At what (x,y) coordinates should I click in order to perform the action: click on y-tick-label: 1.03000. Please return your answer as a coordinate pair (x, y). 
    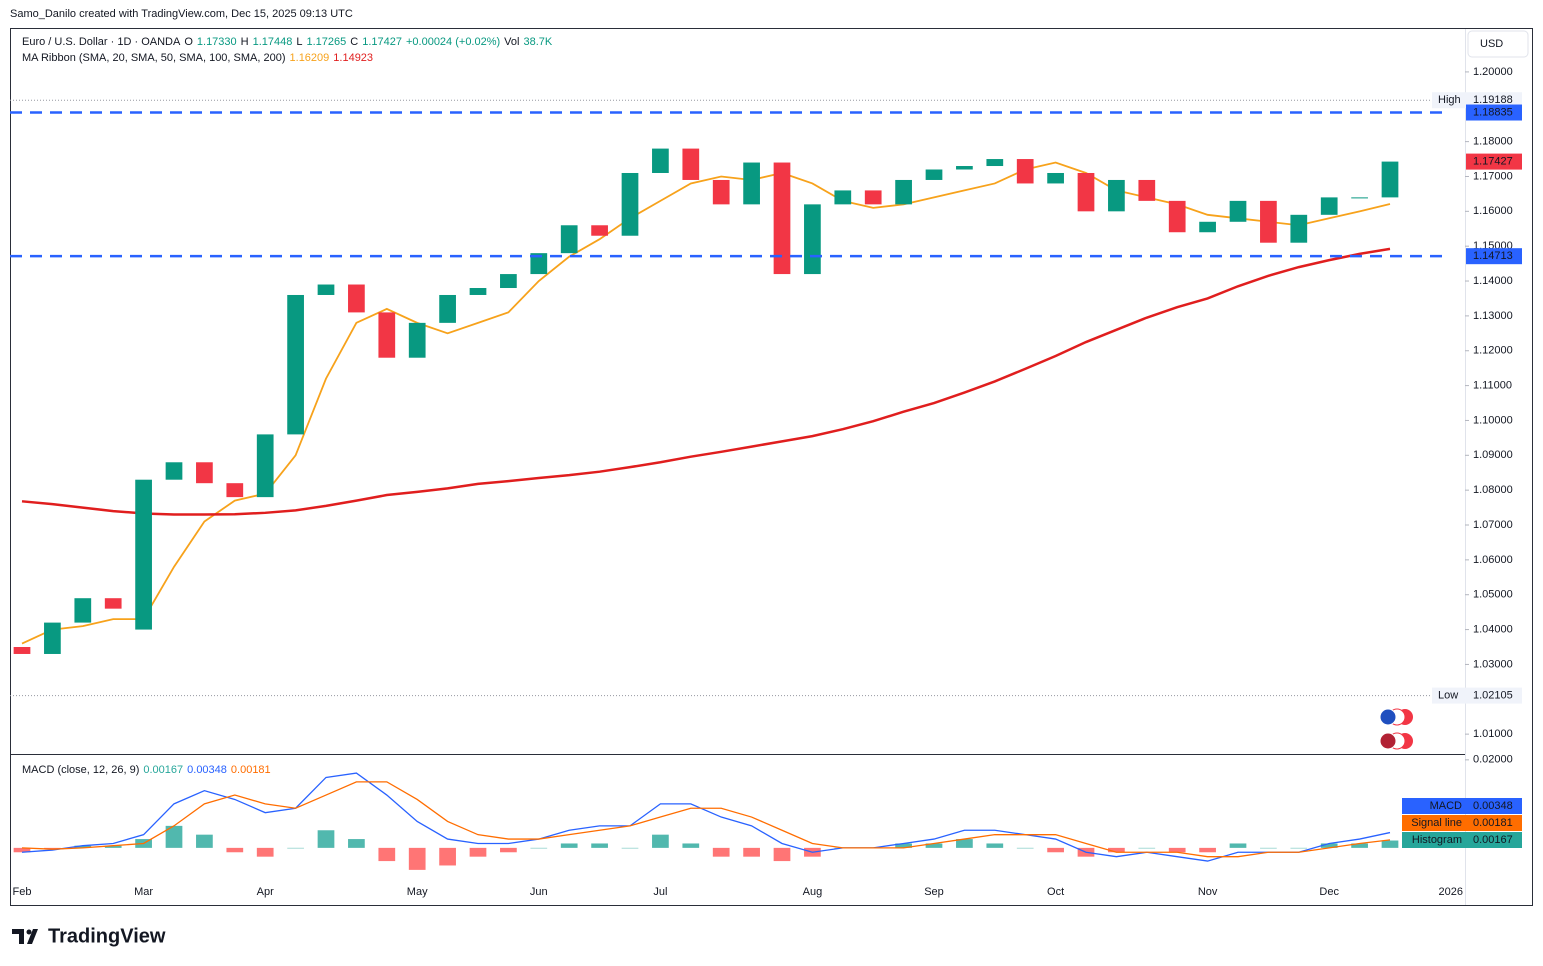
    Looking at the image, I should click on (1493, 664).